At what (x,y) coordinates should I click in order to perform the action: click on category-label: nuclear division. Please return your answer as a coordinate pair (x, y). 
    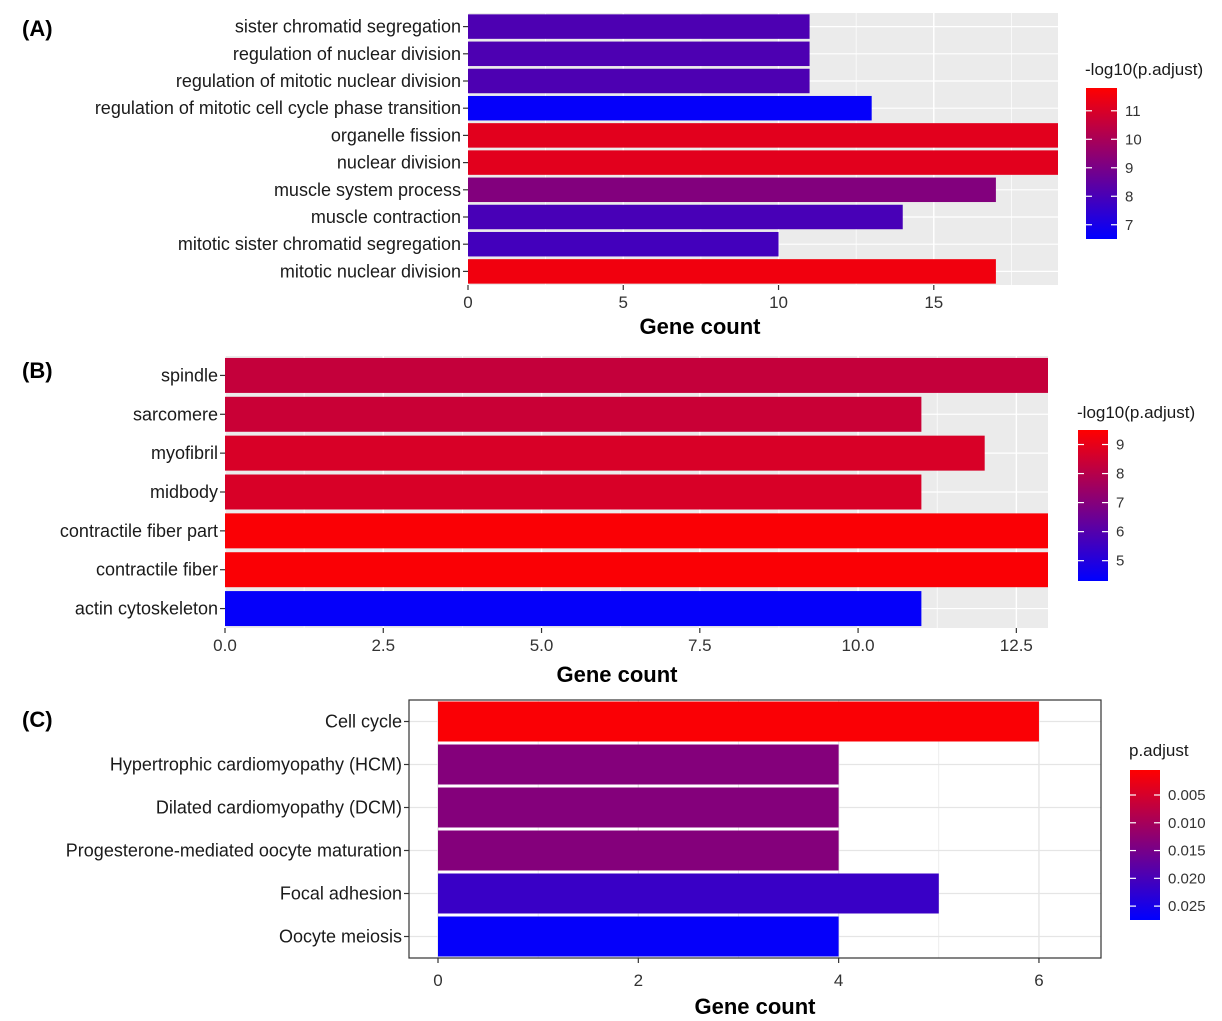
    Looking at the image, I should click on (399, 163).